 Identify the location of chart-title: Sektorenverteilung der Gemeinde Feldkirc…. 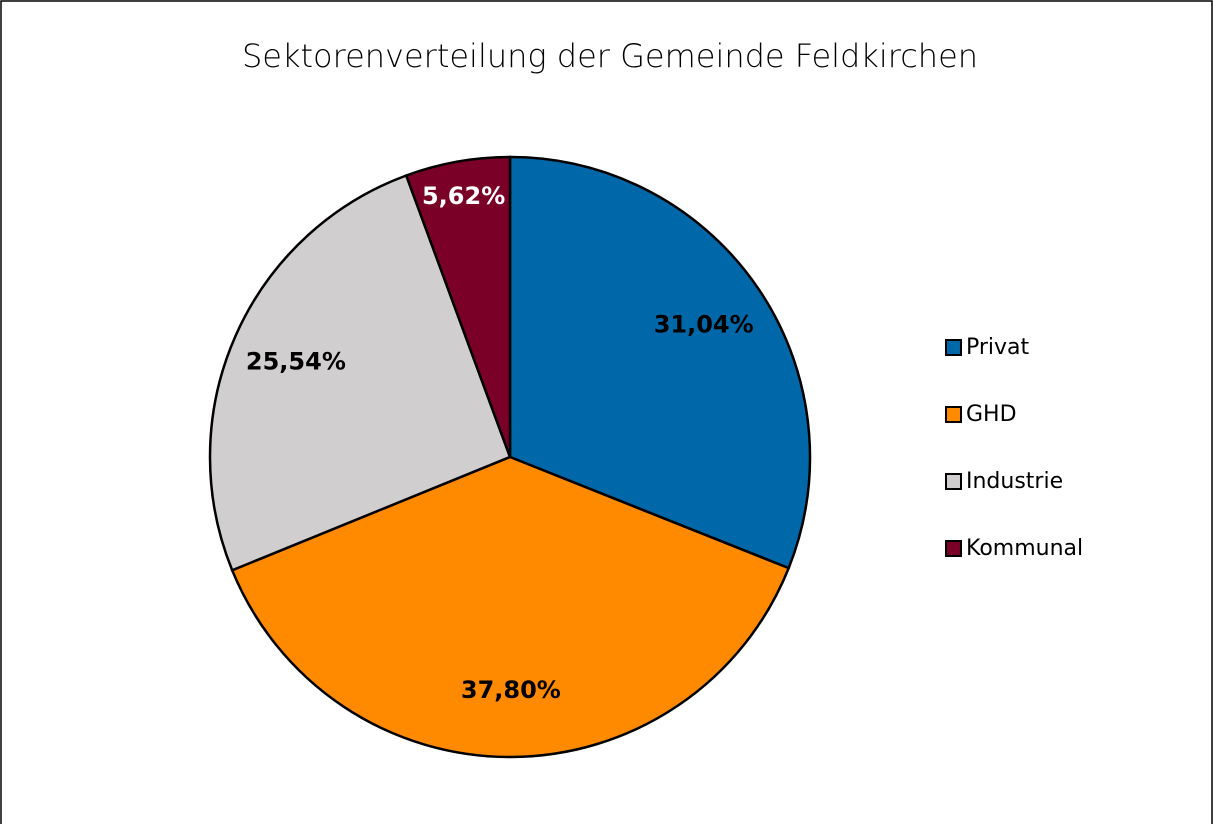
(610, 56).